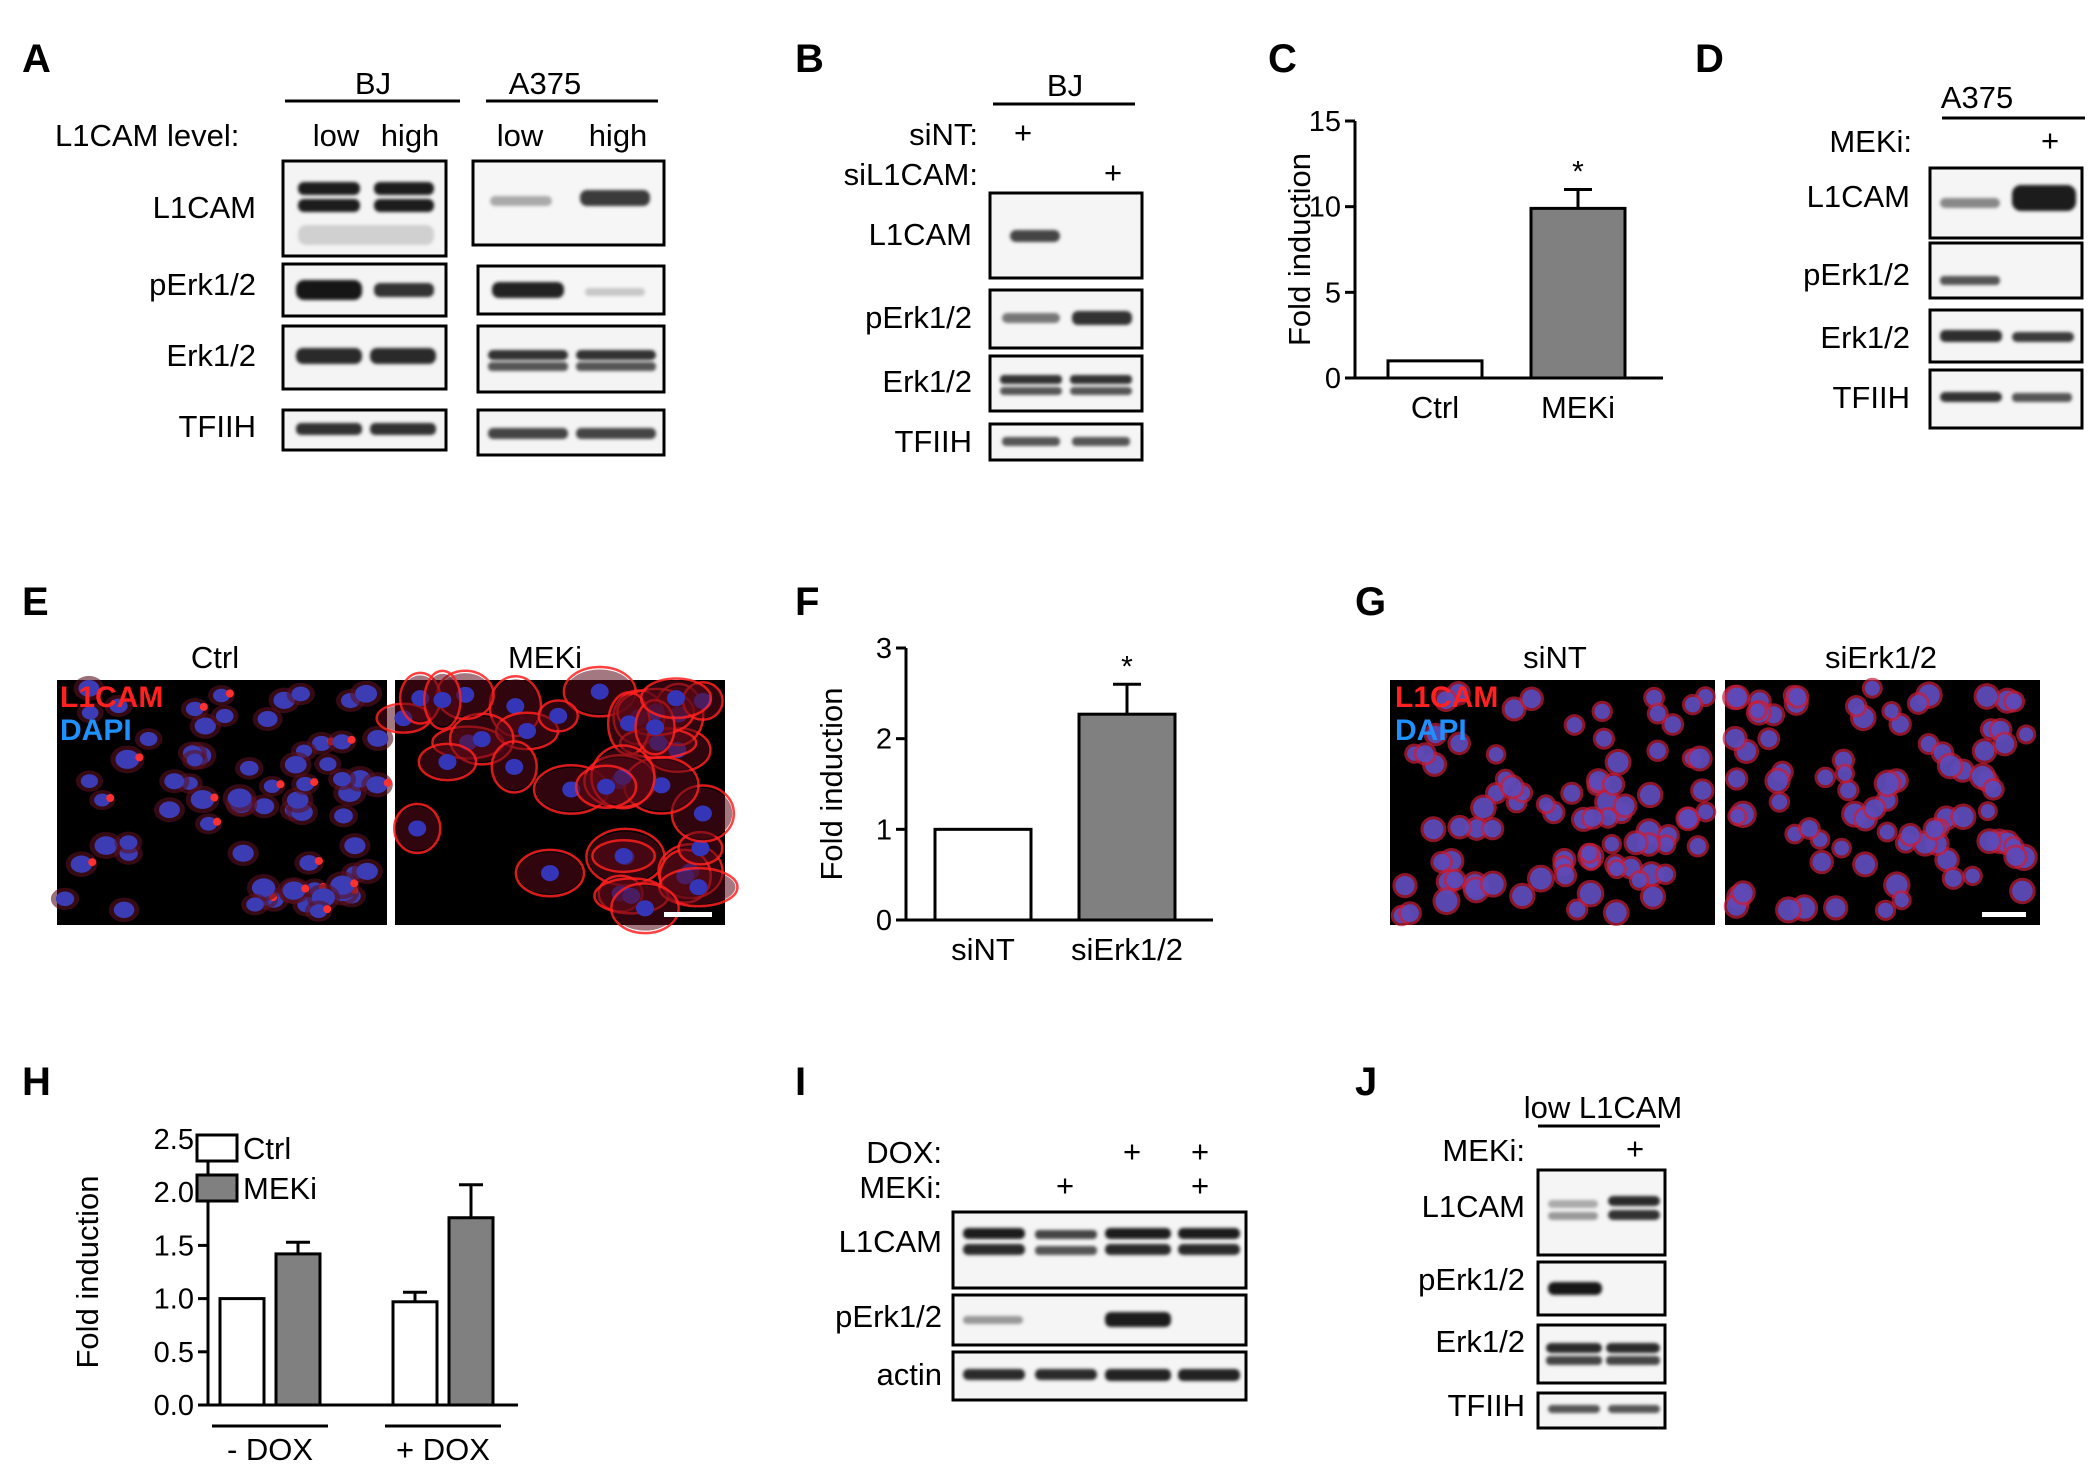  What do you see at coordinates (1553, 804) in the screenshot?
I see `cells-layer` at bounding box center [1553, 804].